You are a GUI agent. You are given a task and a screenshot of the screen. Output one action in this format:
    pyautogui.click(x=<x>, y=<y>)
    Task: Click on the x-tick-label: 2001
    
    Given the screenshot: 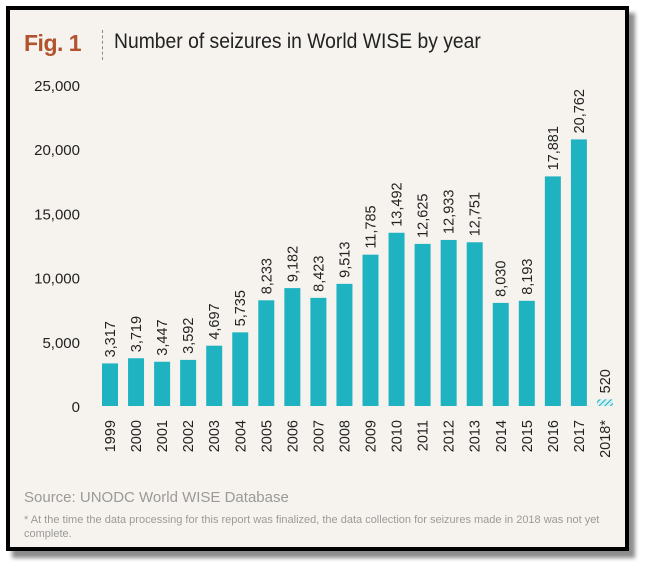 What is the action you would take?
    pyautogui.click(x=163, y=436)
    